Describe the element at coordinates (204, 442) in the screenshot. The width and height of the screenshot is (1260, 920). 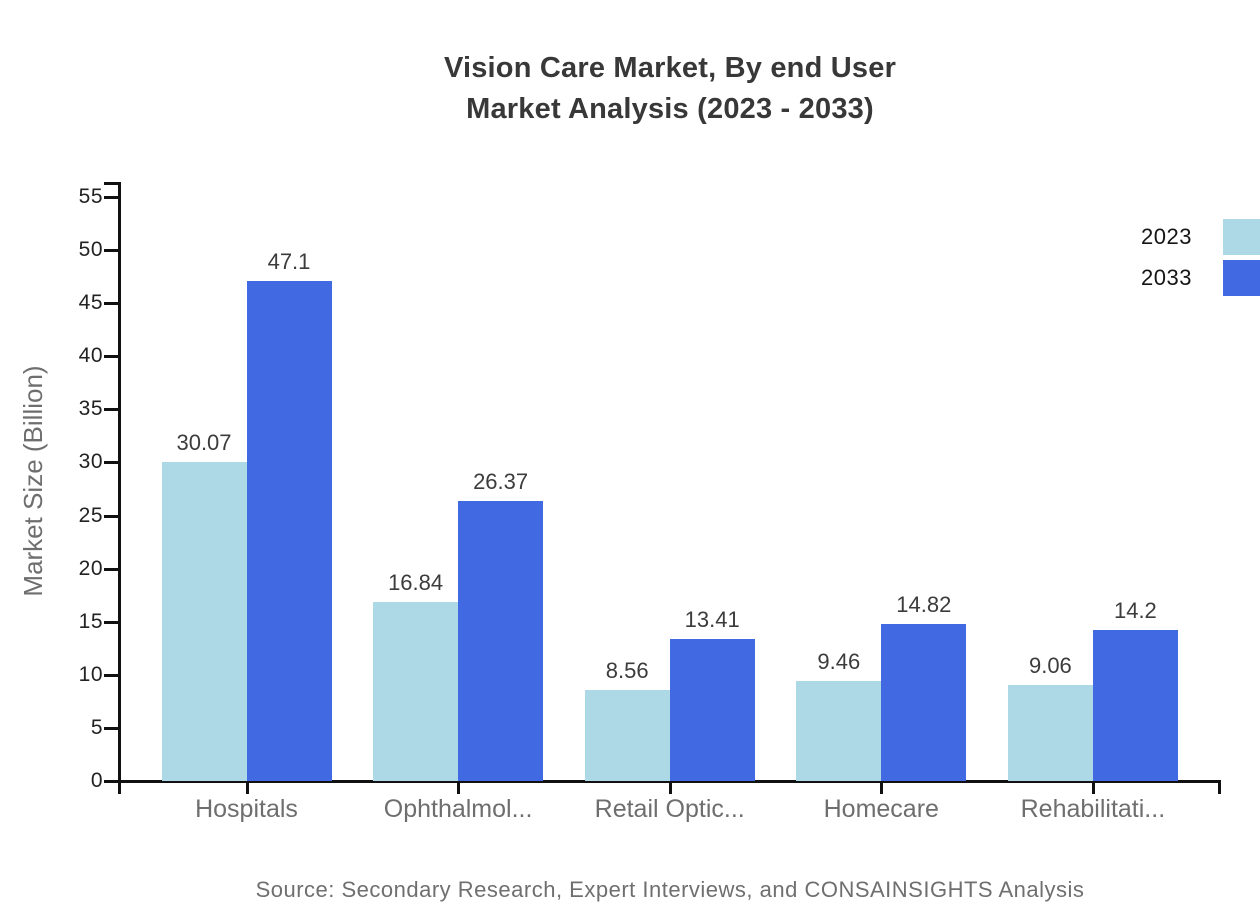
I see `value-label: 30.07` at that location.